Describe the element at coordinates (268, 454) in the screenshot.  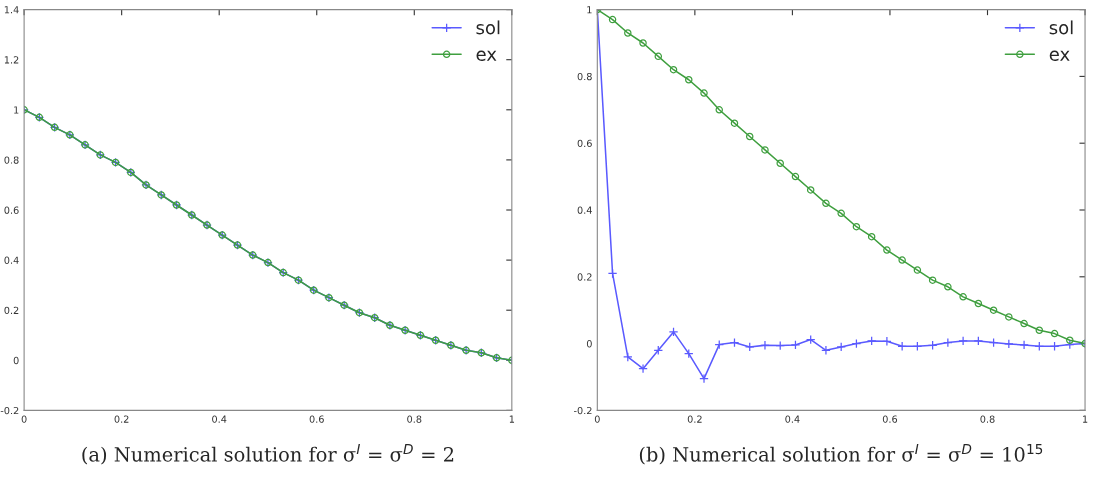
I see `text: (a) Numerical solution for σ$^{I}$ = σ$^{D}$ = 2` at that location.